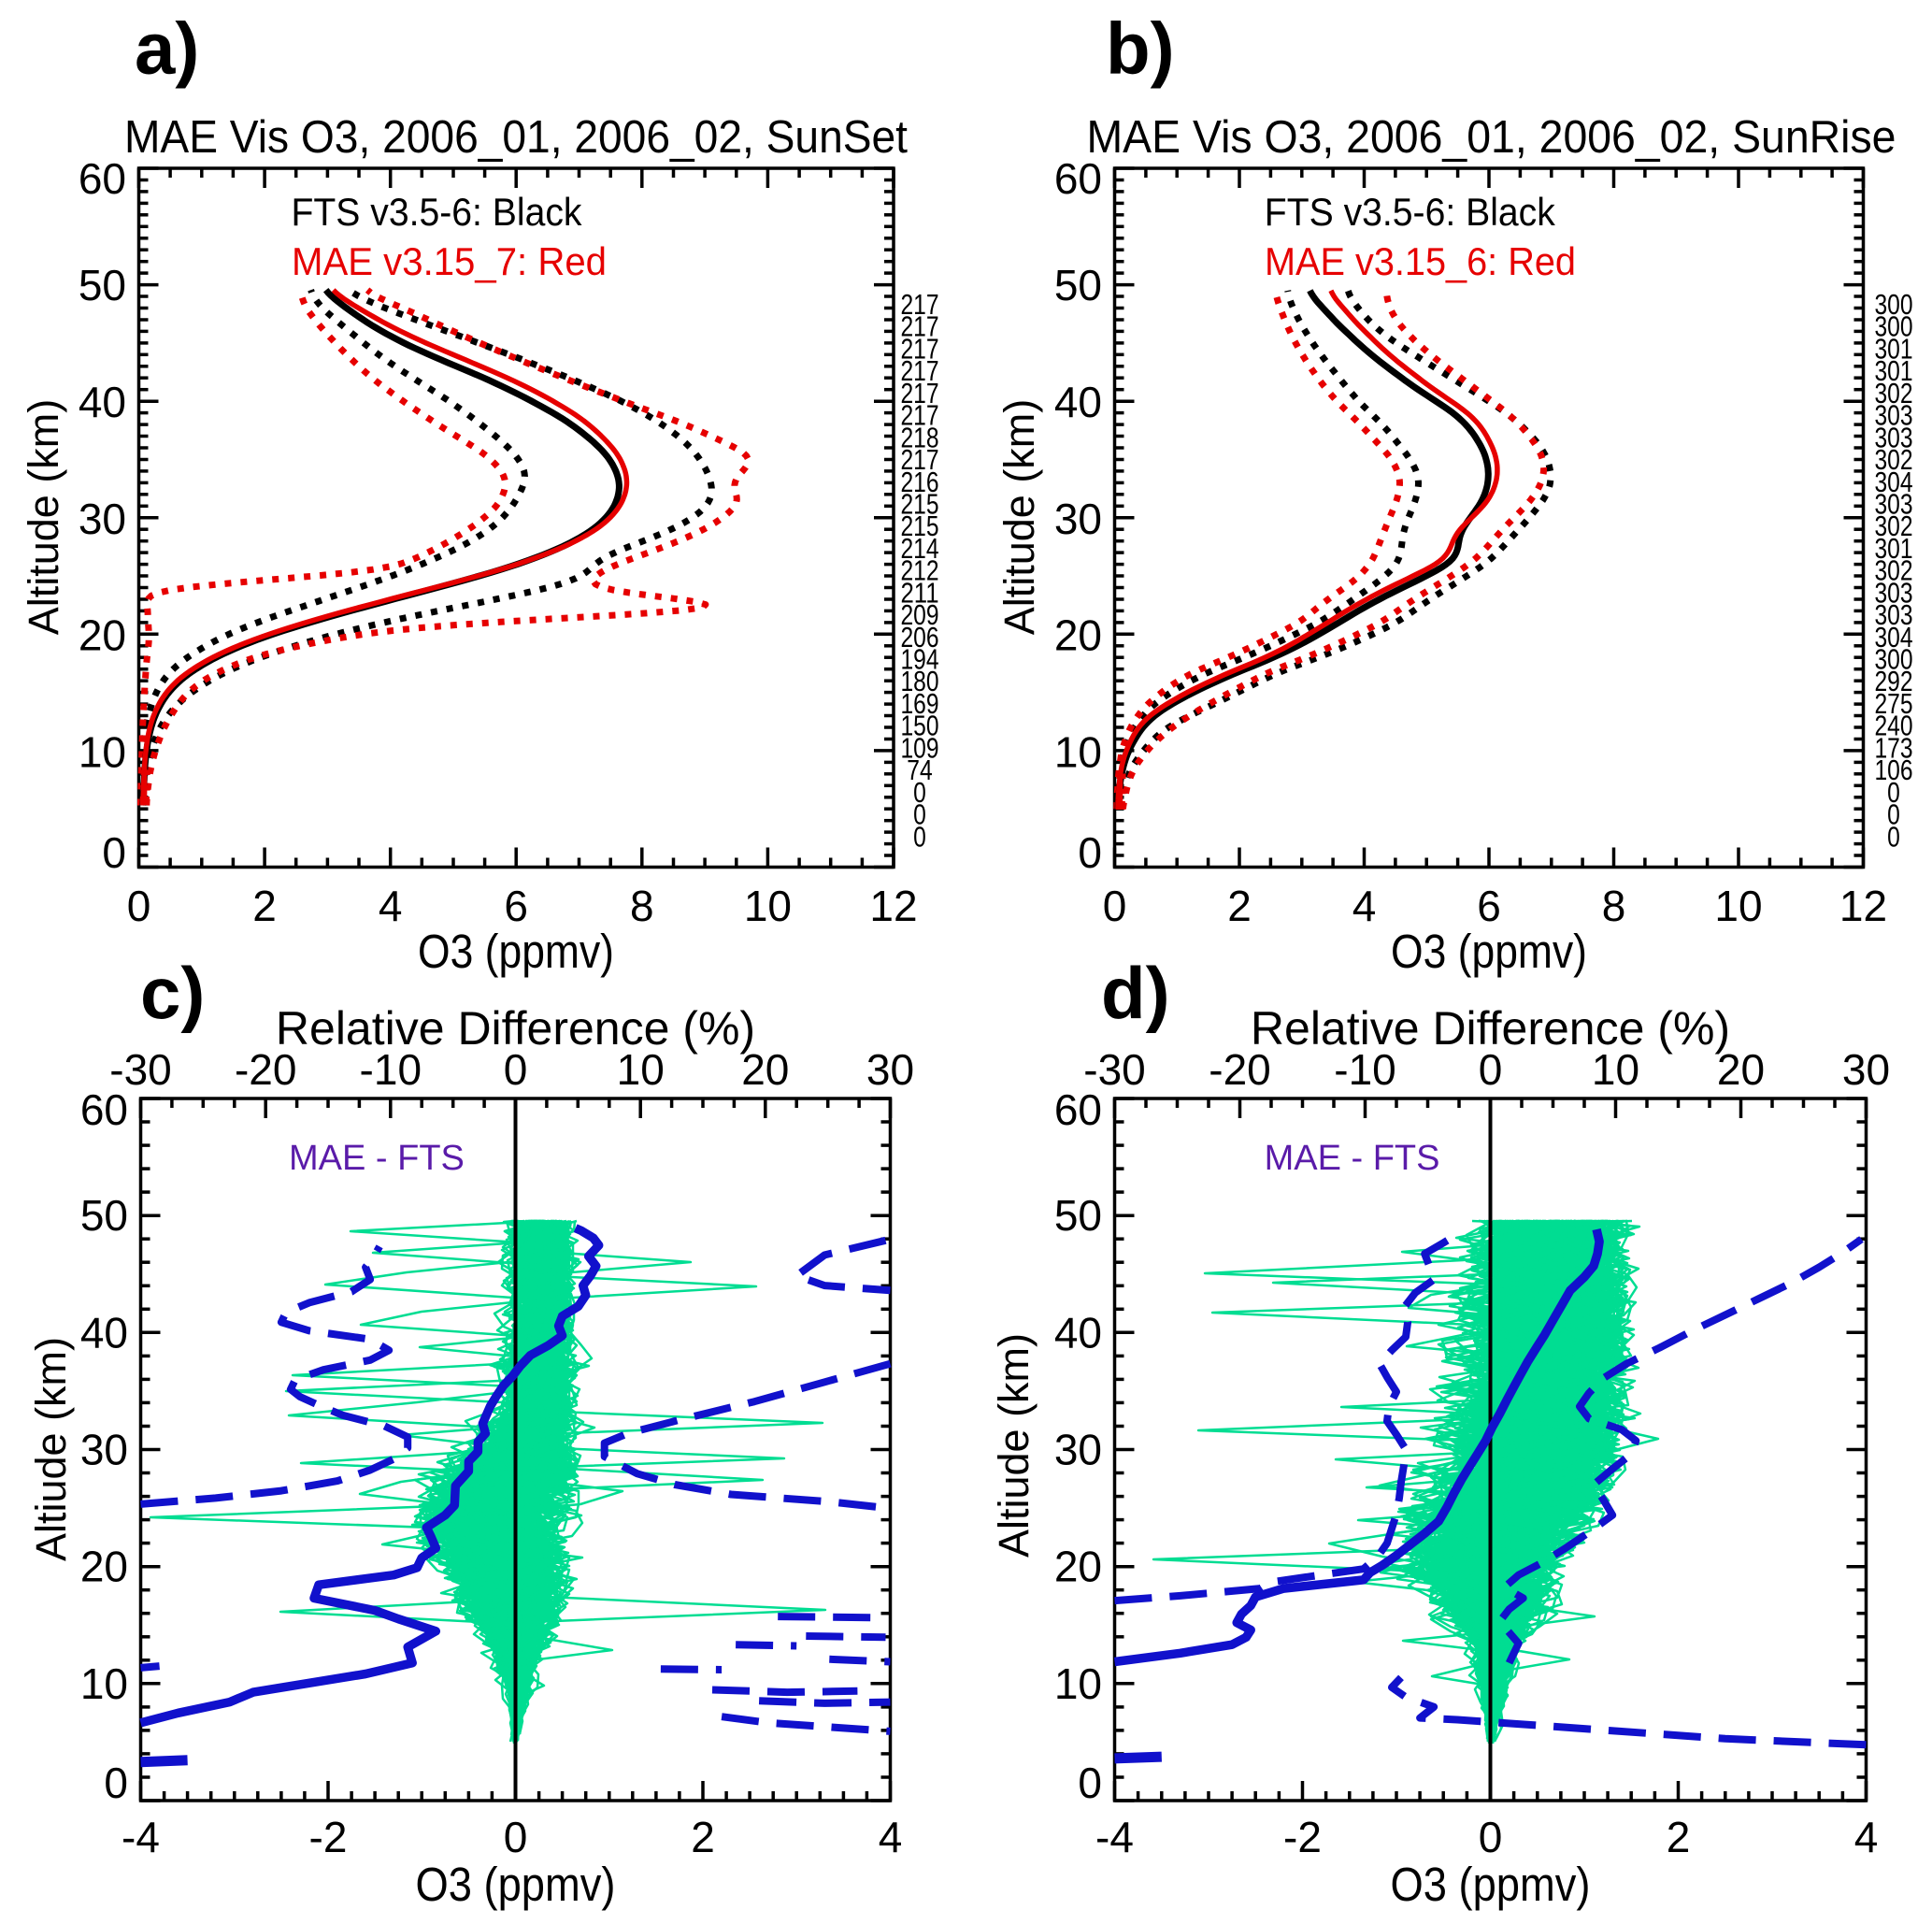 The image size is (1932, 1924). Describe the element at coordinates (1893, 681) in the screenshot. I see `svg-text: 292` at that location.